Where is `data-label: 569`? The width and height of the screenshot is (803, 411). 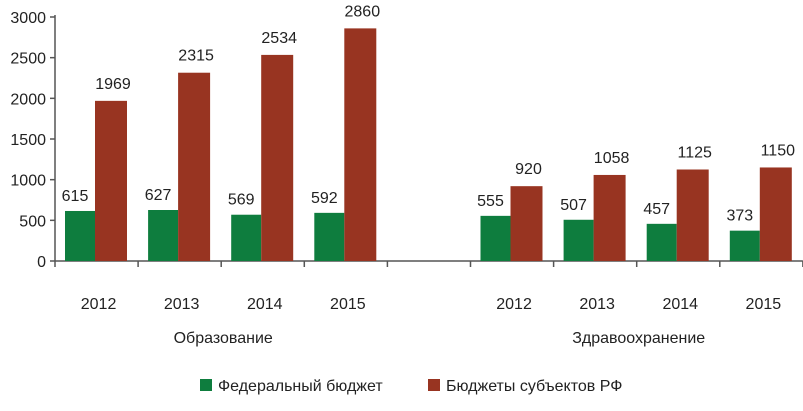 data-label: 569 is located at coordinates (241, 200).